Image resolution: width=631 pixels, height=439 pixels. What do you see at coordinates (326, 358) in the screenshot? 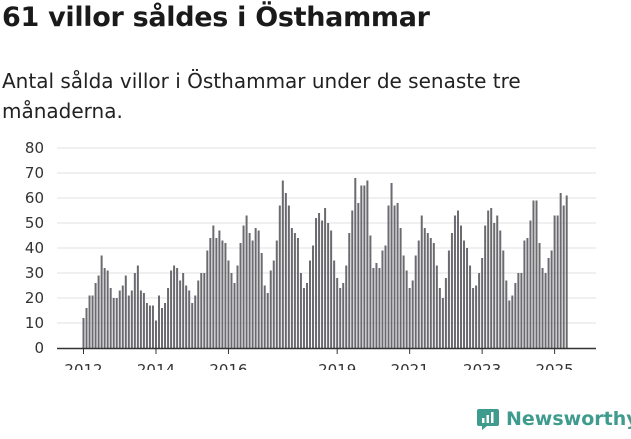
I see `x-axis: 2012 2014 2016 2019 2021 2023 2025` at bounding box center [326, 358].